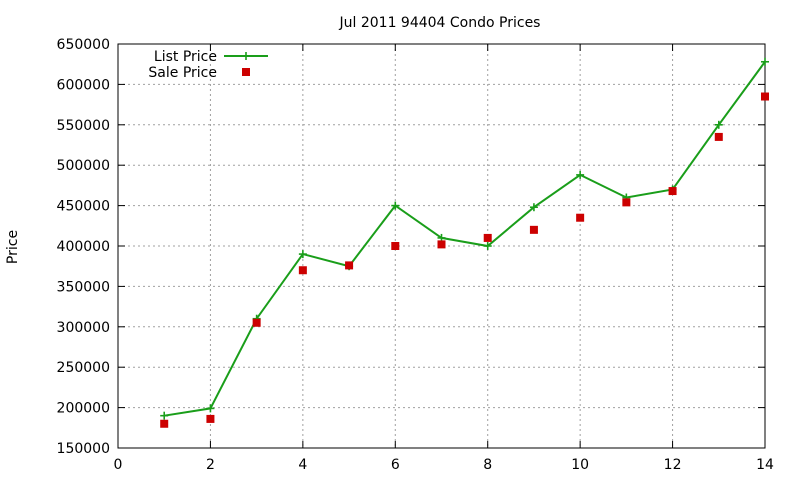 The height and width of the screenshot is (480, 800). I want to click on x-tick-label: 2, so click(210, 465).